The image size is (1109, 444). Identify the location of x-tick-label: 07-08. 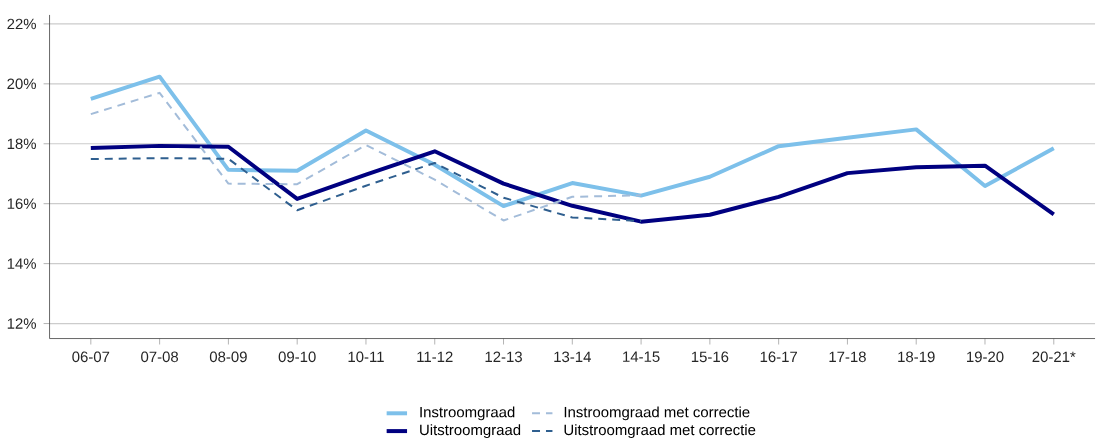
(160, 357).